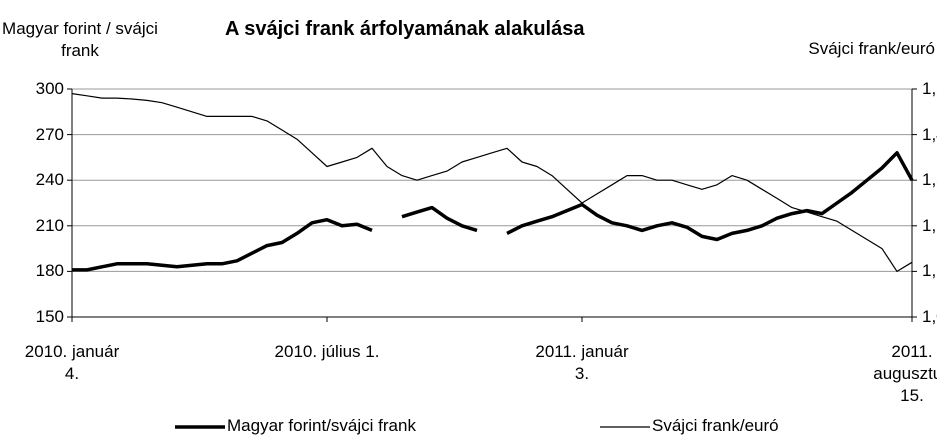  I want to click on y2-tick-label: 1,3, so click(929, 180).